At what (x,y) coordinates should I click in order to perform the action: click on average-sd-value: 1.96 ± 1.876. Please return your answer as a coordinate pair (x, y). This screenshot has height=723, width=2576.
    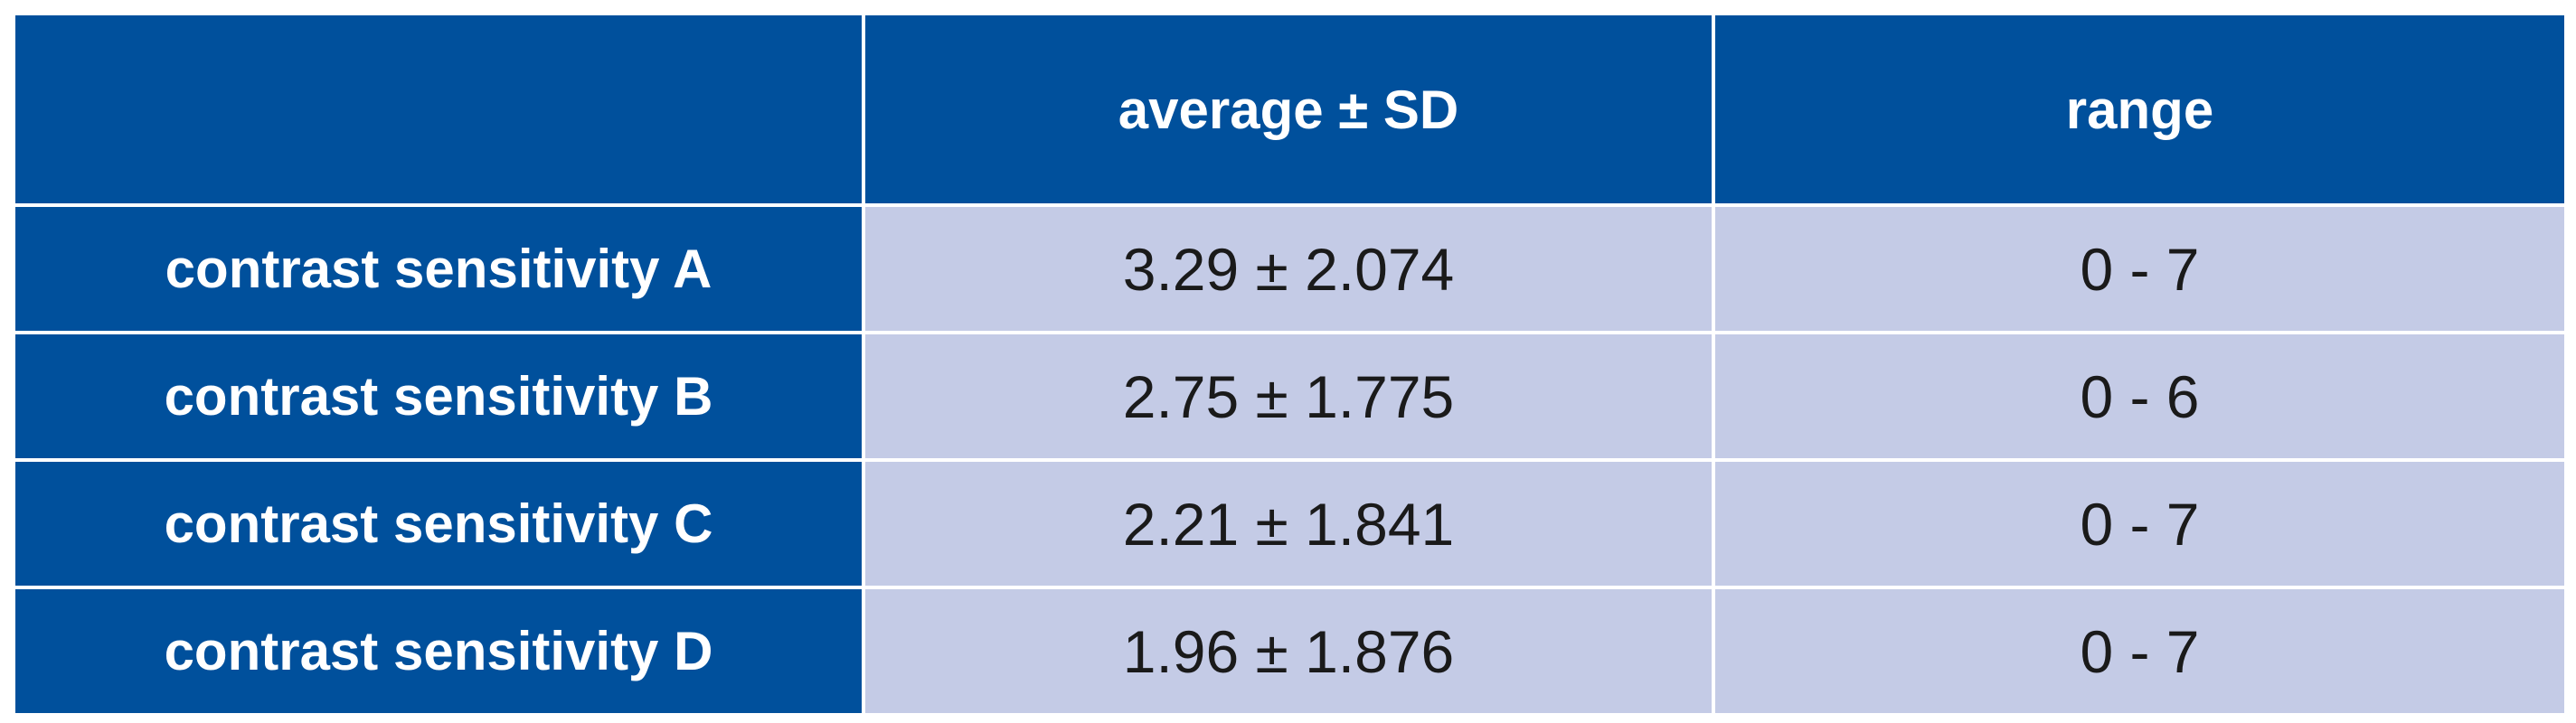
    Looking at the image, I should click on (1288, 651).